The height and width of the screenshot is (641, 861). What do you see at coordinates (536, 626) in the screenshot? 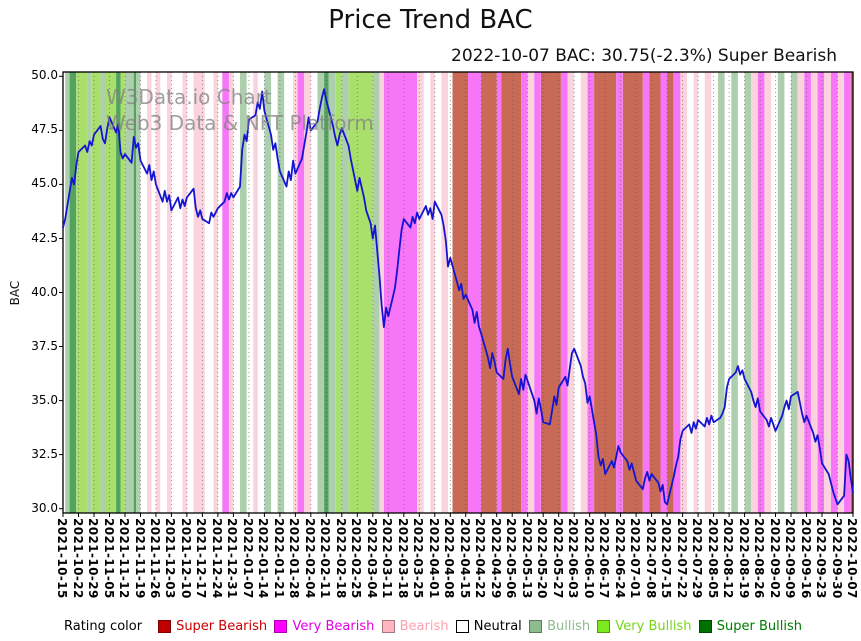
I see `legend-swatch-bullish` at bounding box center [536, 626].